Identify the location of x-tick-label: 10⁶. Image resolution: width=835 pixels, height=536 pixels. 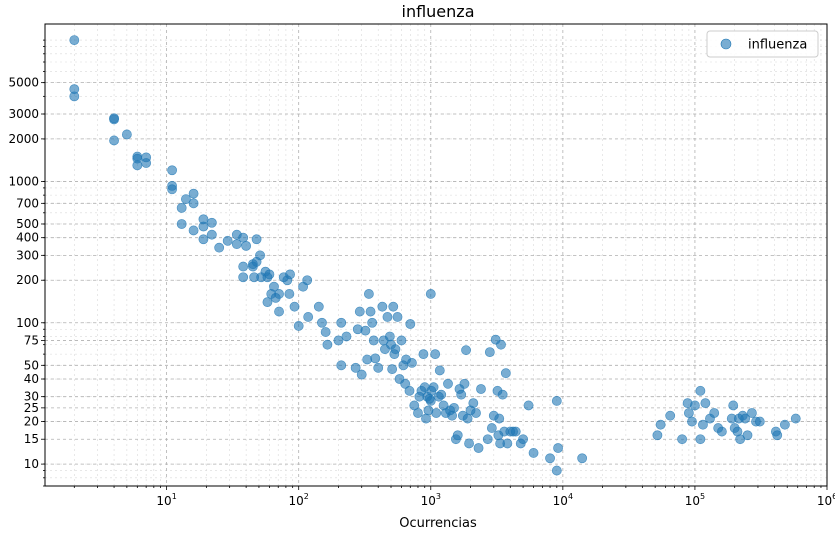
(826, 500).